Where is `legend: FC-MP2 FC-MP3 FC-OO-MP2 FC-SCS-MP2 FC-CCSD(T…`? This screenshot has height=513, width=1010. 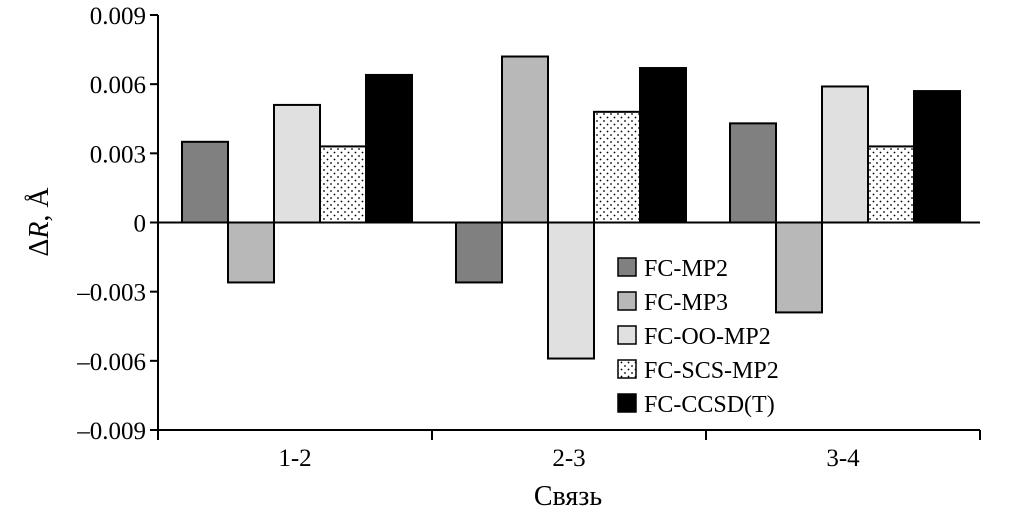 legend: FC-MP2 FC-MP3 FC-OO-MP2 FC-SCS-MP2 FC-CCSD(T… is located at coordinates (698, 337).